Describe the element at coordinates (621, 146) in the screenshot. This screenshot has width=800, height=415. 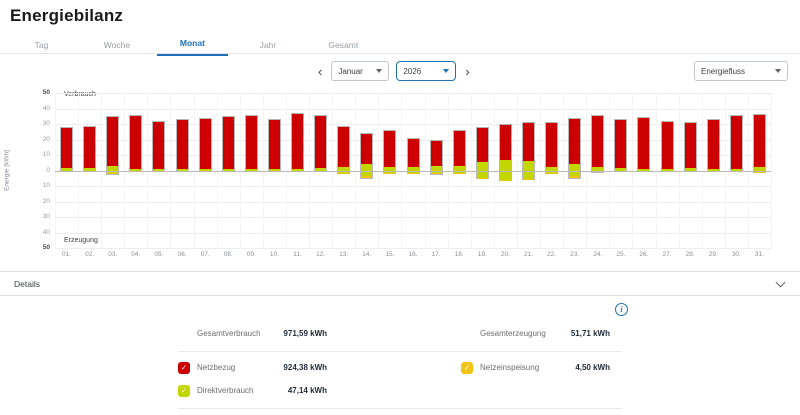
I see `bar-day-25.` at that location.